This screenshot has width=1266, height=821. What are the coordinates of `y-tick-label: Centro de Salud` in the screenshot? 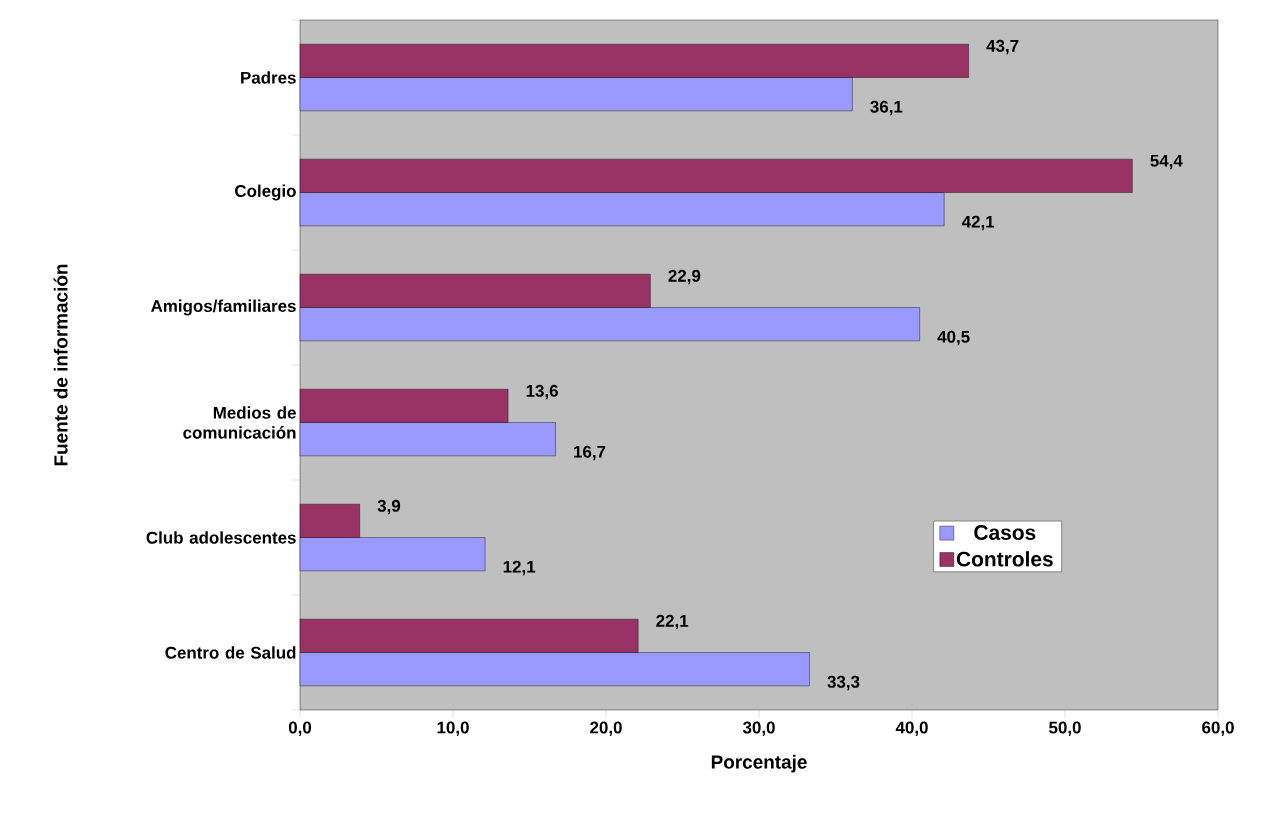 It's located at (230, 652).